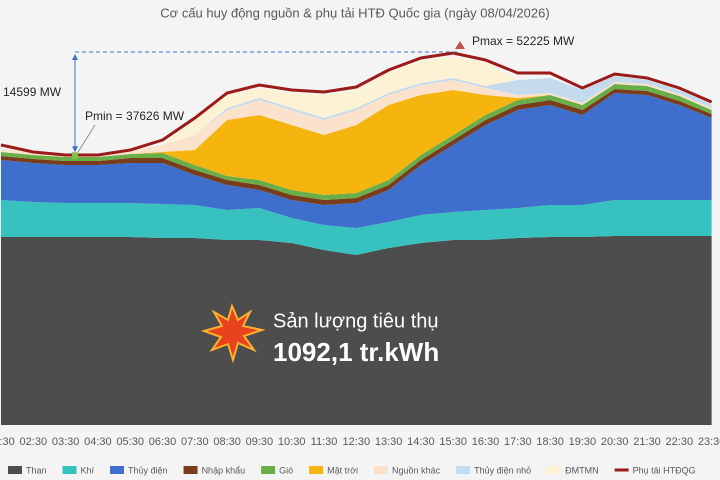 The width and height of the screenshot is (720, 480). What do you see at coordinates (356, 227) in the screenshot?
I see `area` at bounding box center [356, 227].